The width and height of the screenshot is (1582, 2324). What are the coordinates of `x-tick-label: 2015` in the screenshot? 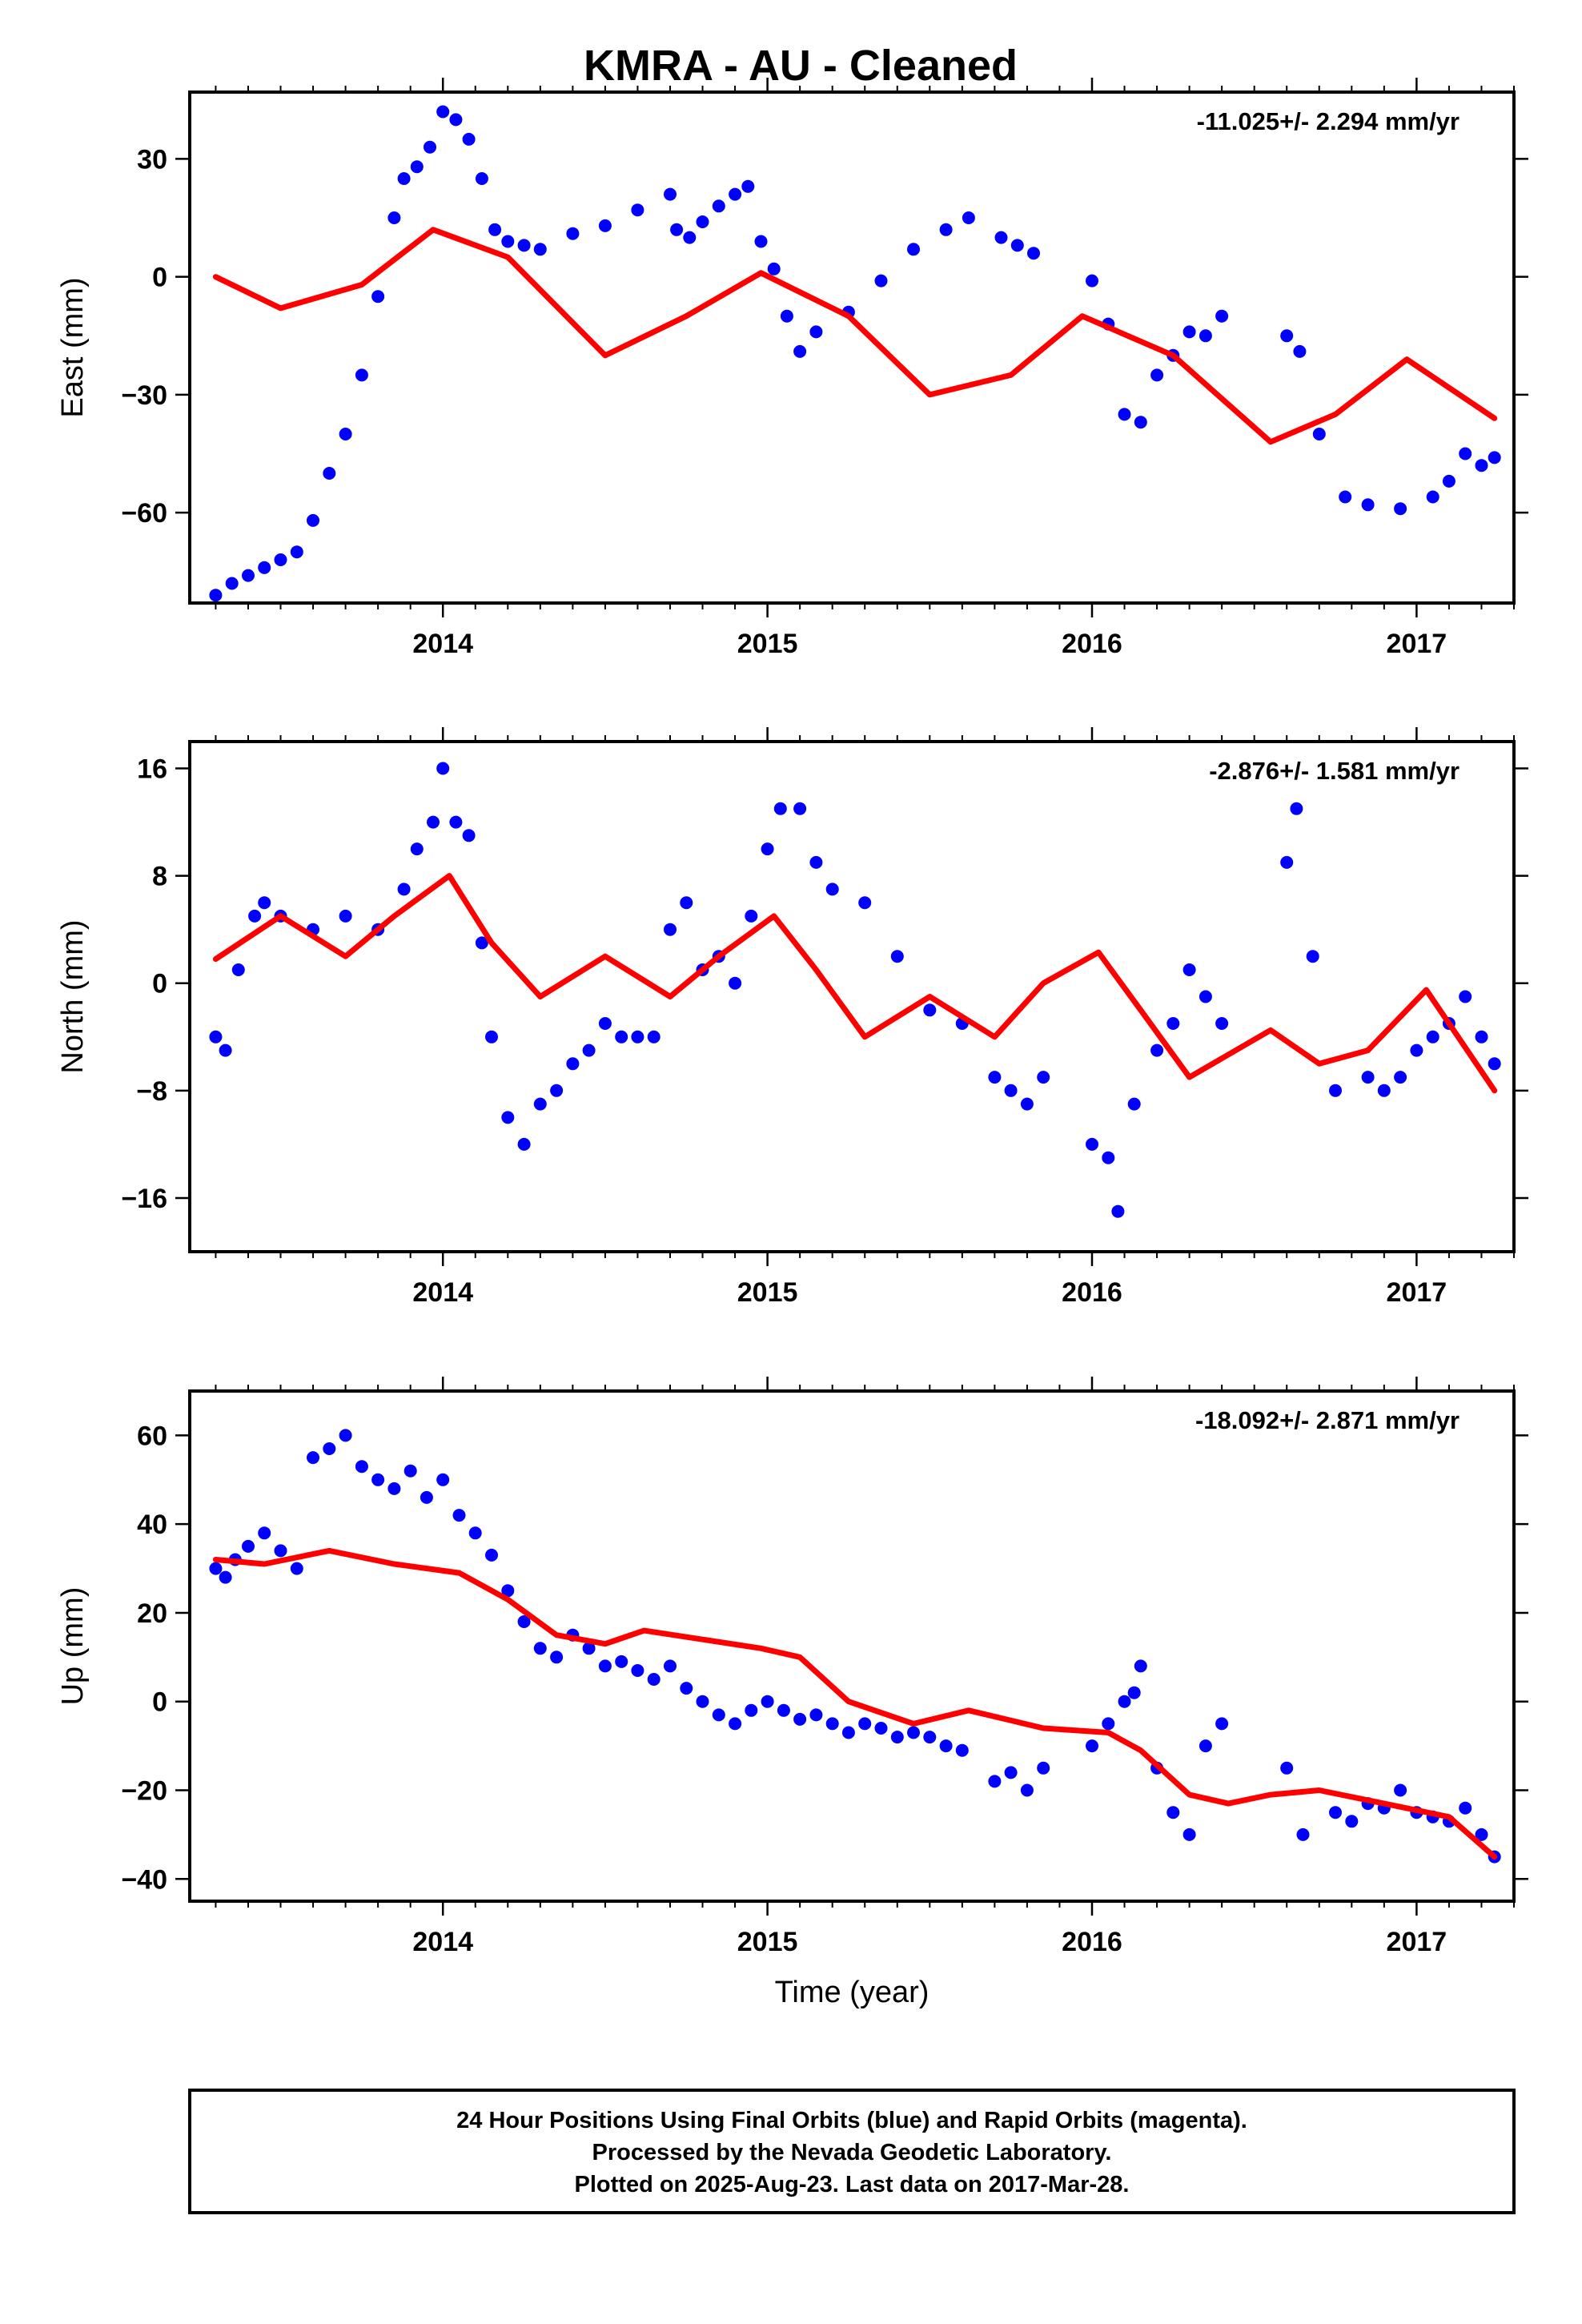 It's located at (767, 644).